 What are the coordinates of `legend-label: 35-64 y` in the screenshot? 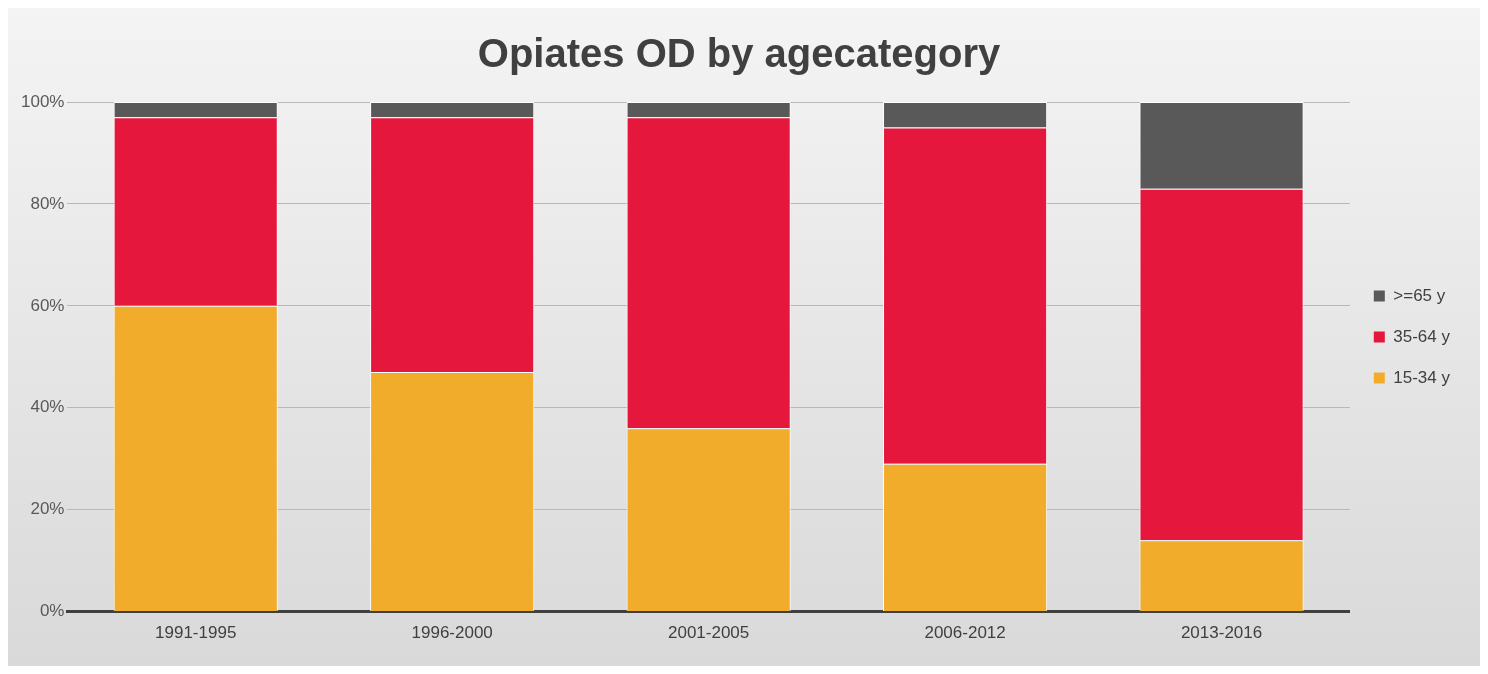 It's located at (1422, 336).